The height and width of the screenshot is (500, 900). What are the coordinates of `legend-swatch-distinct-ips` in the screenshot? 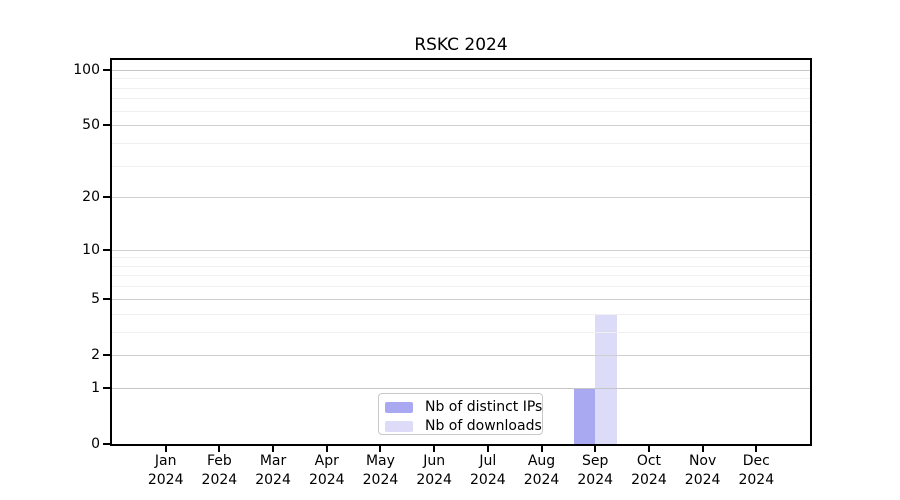 It's located at (399, 407).